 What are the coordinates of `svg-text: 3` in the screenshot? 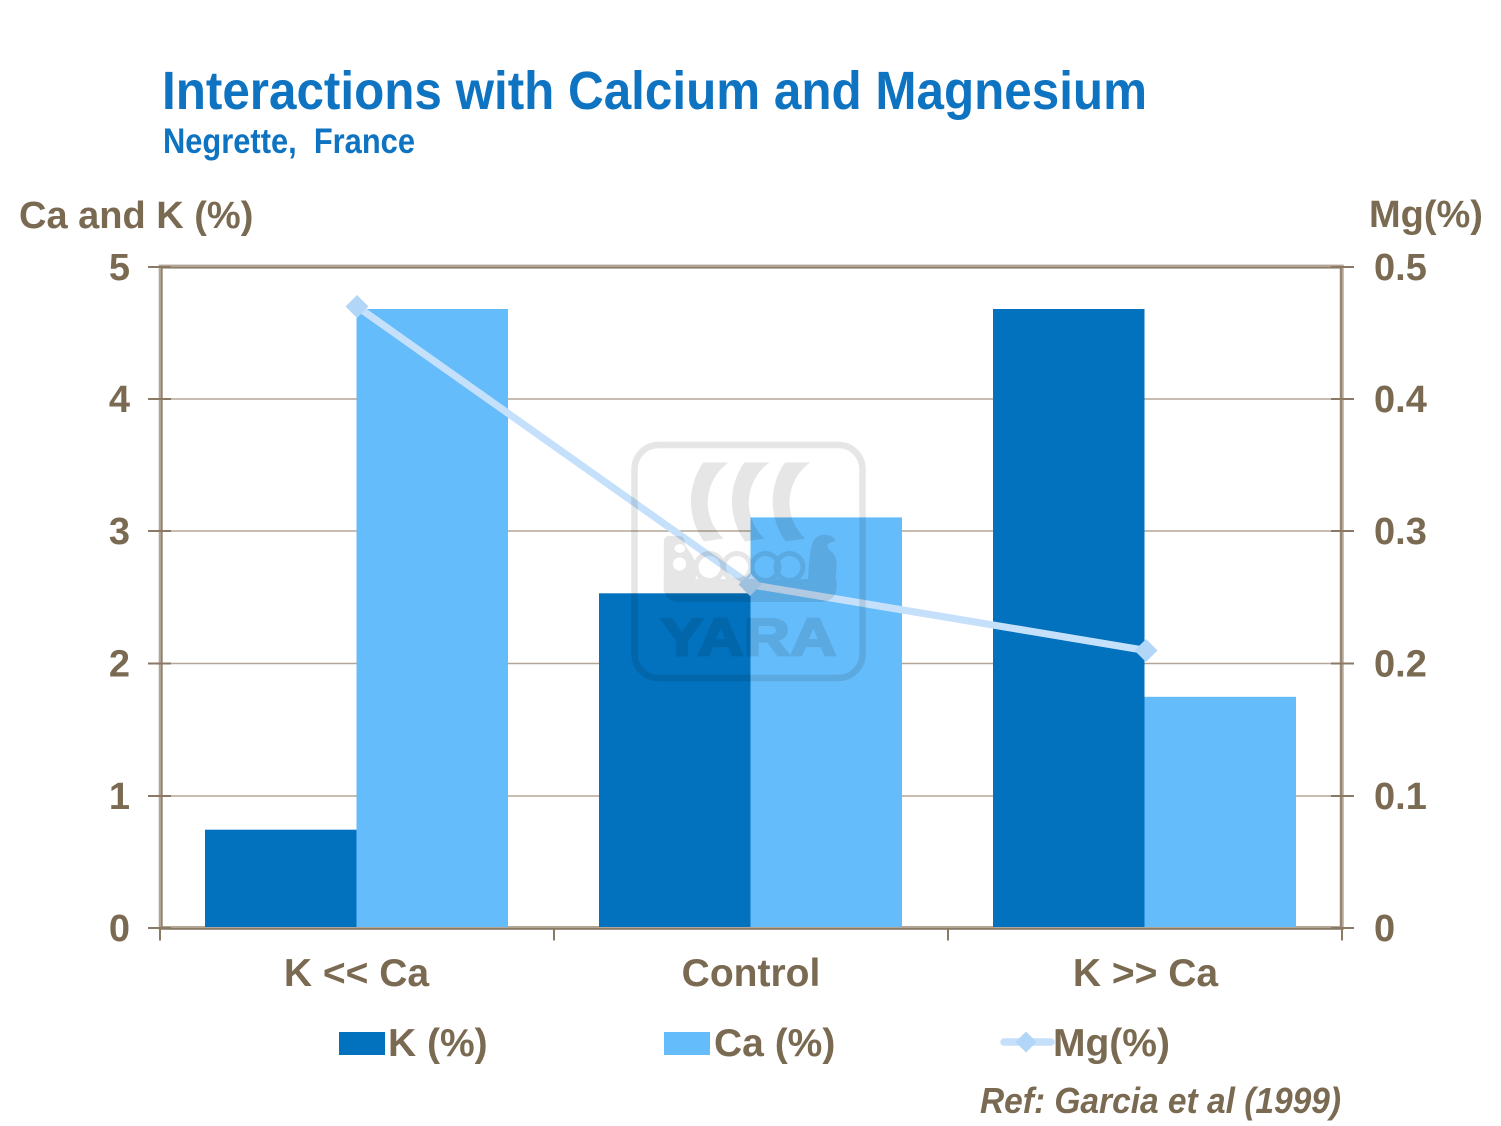 It's located at (119, 532).